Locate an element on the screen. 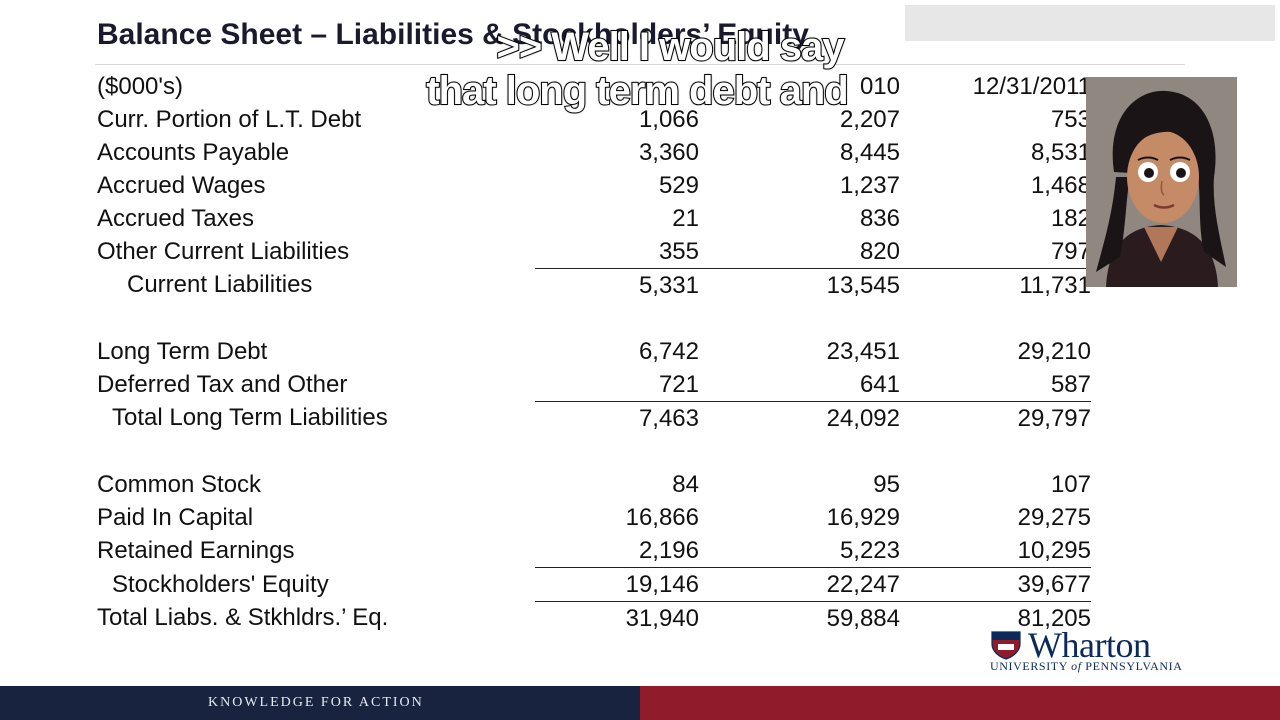 The width and height of the screenshot is (1280, 720). cell-value: 820 is located at coordinates (879, 251).